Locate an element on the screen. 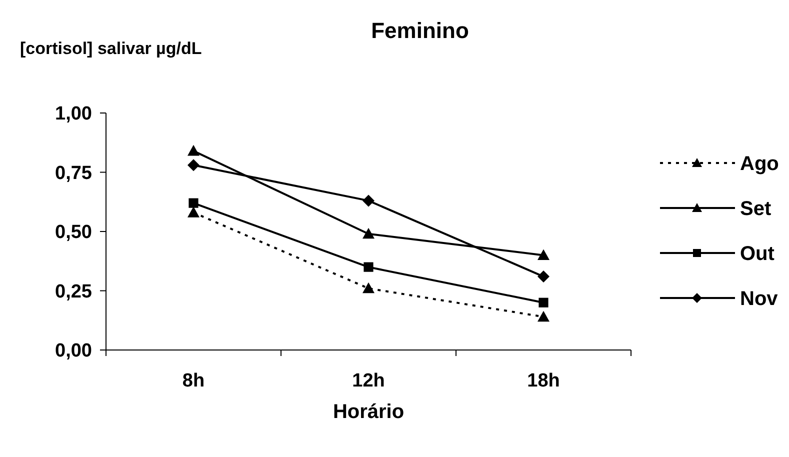  legend-label: Out is located at coordinates (757, 254).